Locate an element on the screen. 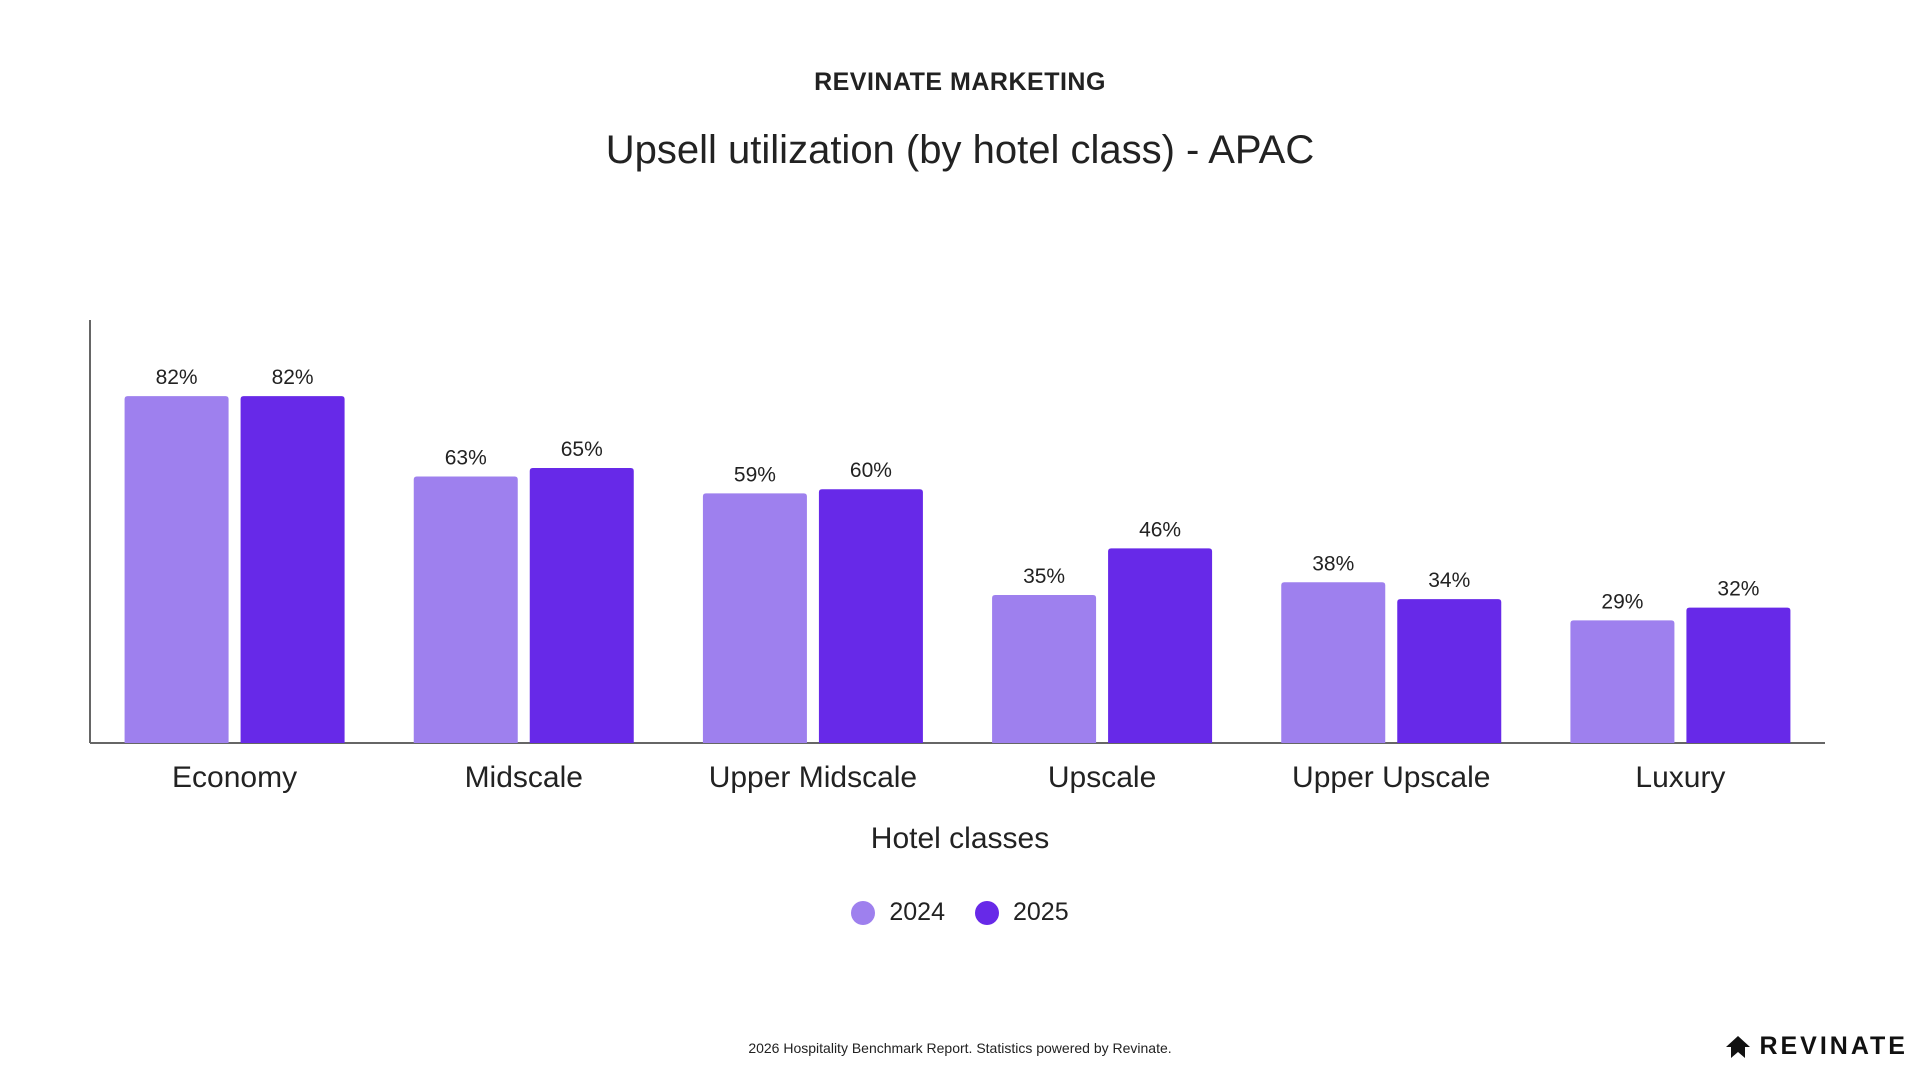 This screenshot has width=1920, height=1080. legend-item-2025: 2025 is located at coordinates (1022, 912).